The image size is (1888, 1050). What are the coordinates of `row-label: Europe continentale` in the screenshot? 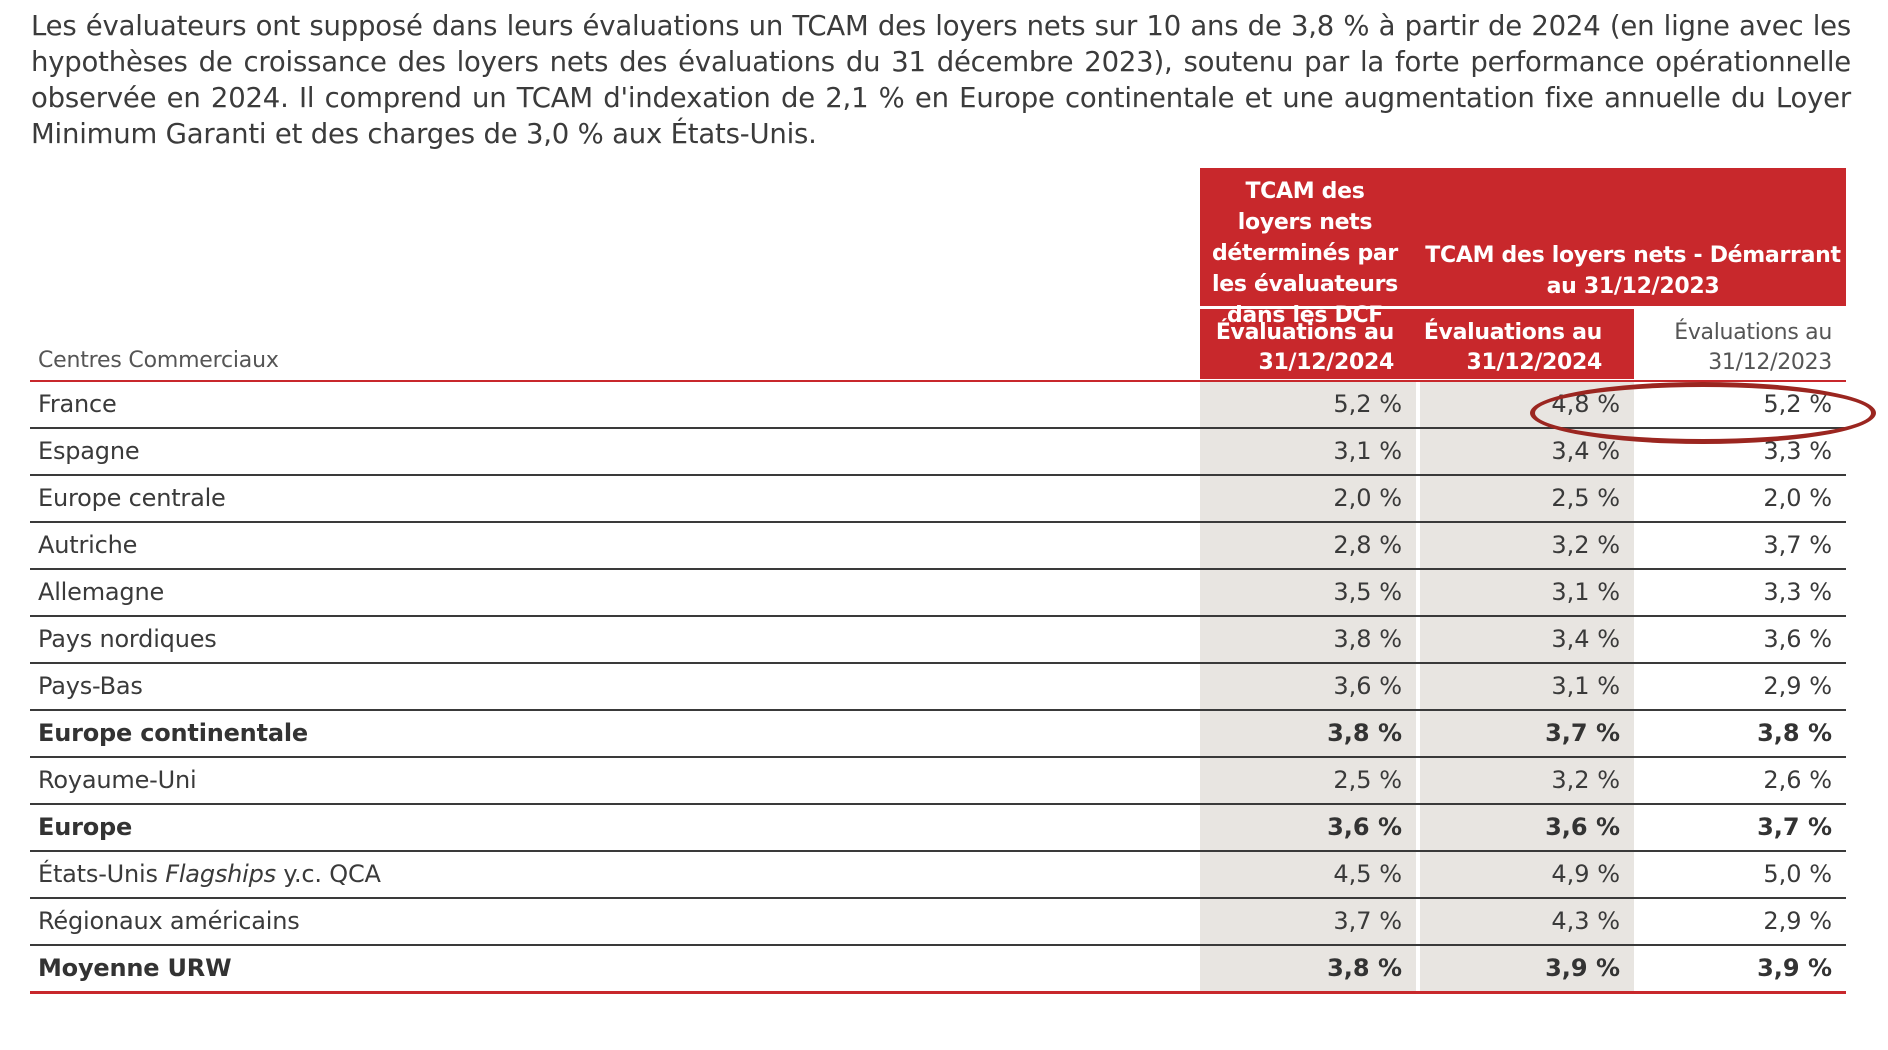 It's located at (173, 733).